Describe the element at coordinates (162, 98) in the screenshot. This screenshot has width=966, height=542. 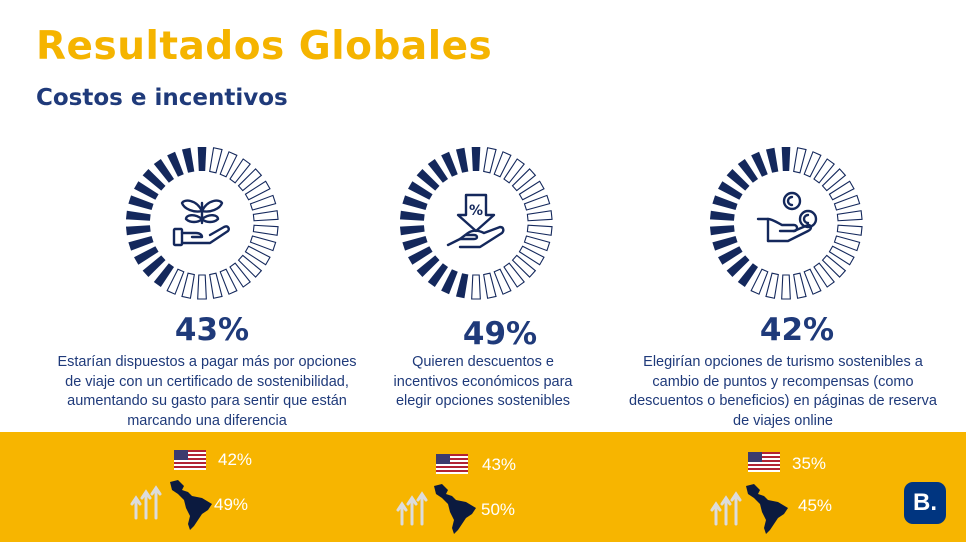
I see `page-subtitle: Costos e incentivos` at that location.